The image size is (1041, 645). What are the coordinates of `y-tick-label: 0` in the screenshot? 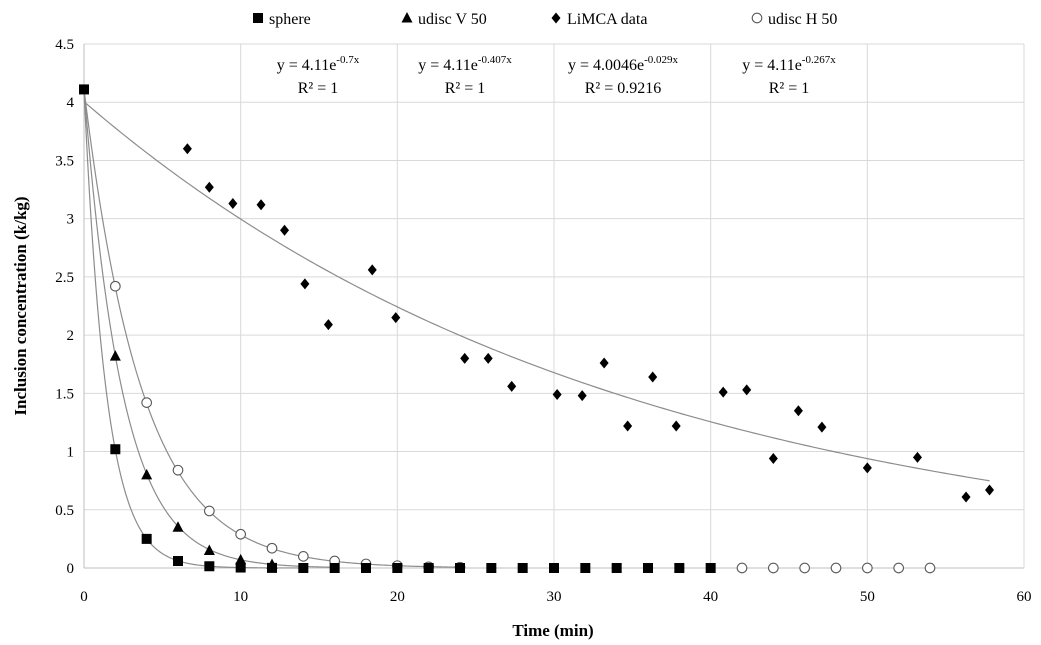 It's located at (71, 569).